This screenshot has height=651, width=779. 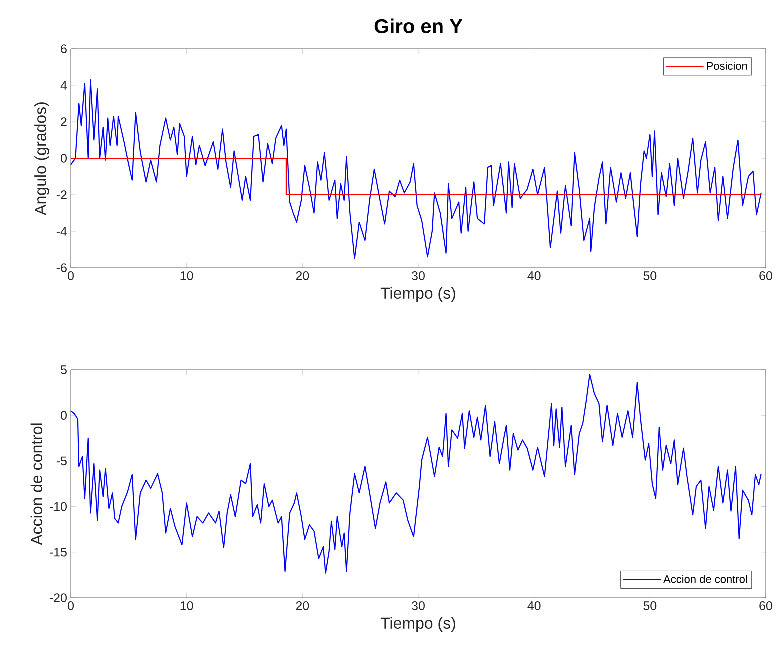 What do you see at coordinates (64, 370) in the screenshot?
I see `y-tick-label: 5` at bounding box center [64, 370].